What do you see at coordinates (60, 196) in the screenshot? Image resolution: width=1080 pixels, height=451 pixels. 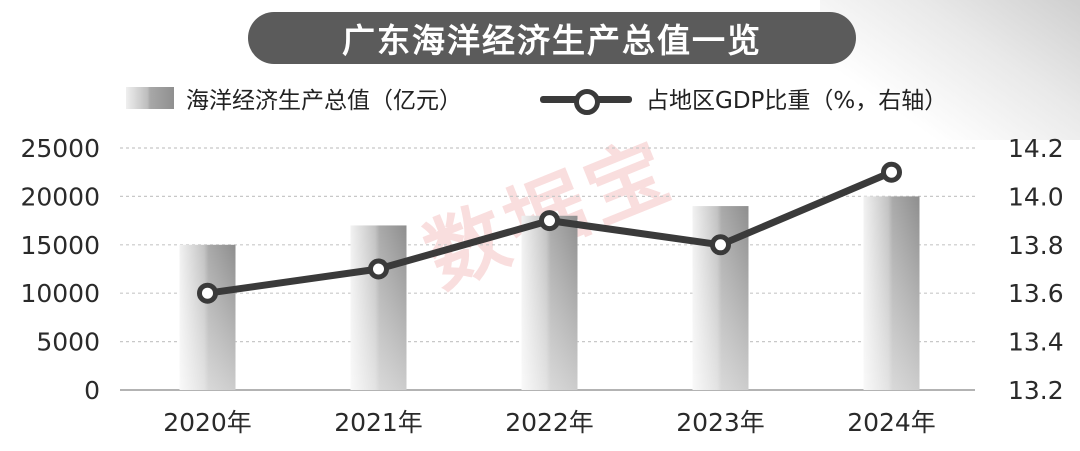 I see `y-left-tick-label: 20000` at bounding box center [60, 196].